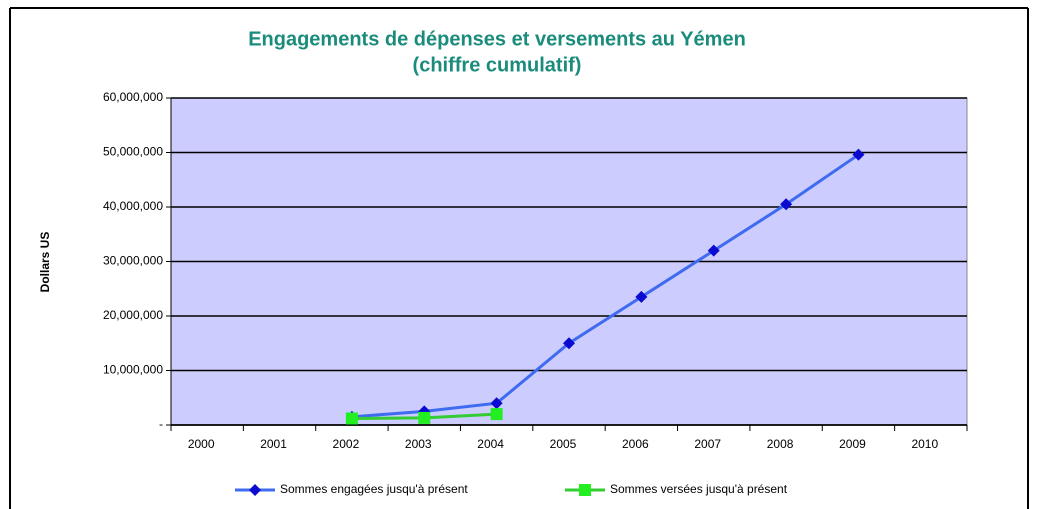 This screenshot has width=1038, height=509. What do you see at coordinates (346, 444) in the screenshot?
I see `x-tick-label: 2002` at bounding box center [346, 444].